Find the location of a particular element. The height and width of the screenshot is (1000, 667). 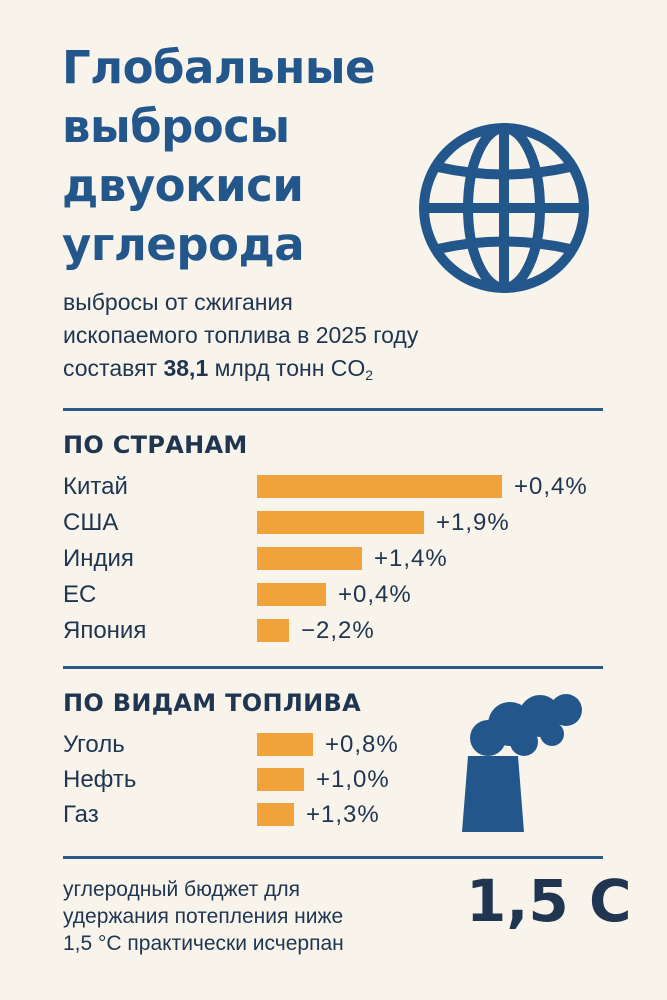

subtitle-line-3: составят 38,1 млрд тонн CO2 is located at coordinates (333, 372).